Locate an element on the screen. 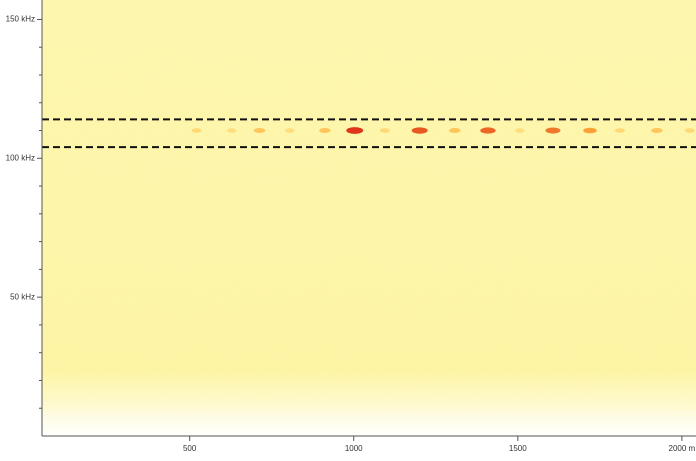  y-tick-label: 100 kHz is located at coordinates (20, 157).